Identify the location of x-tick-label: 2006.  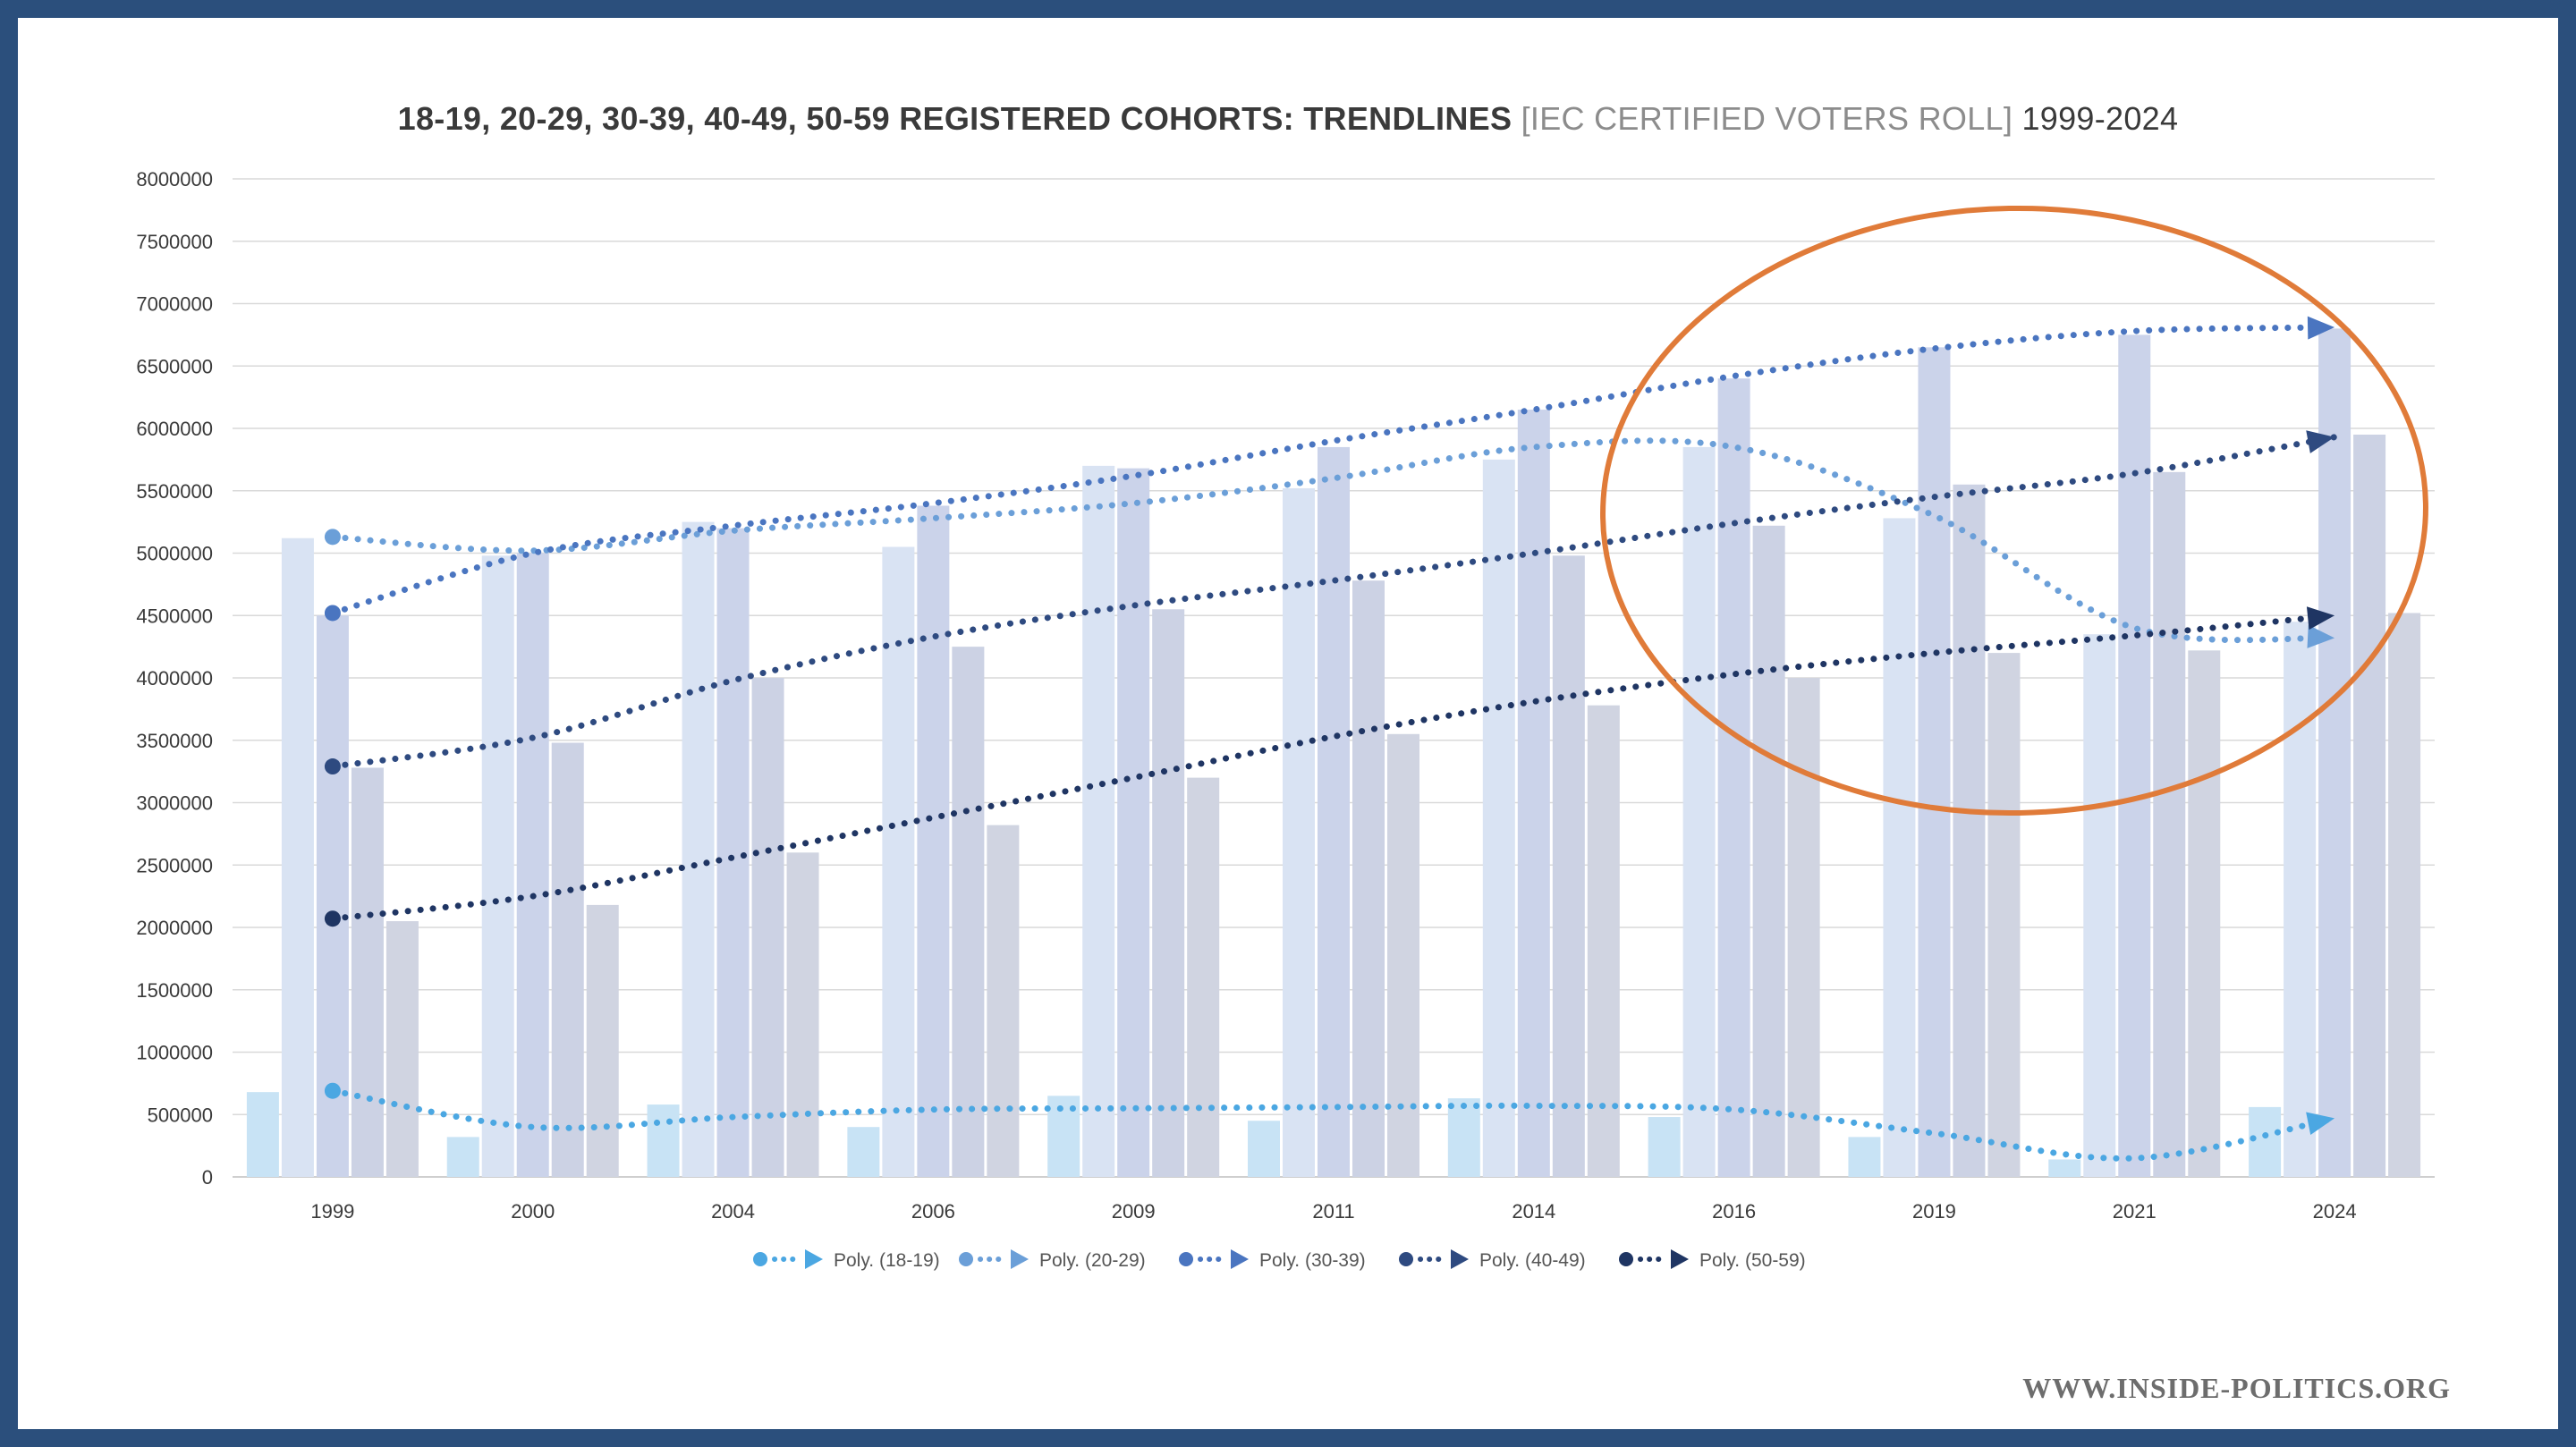
(933, 1211).